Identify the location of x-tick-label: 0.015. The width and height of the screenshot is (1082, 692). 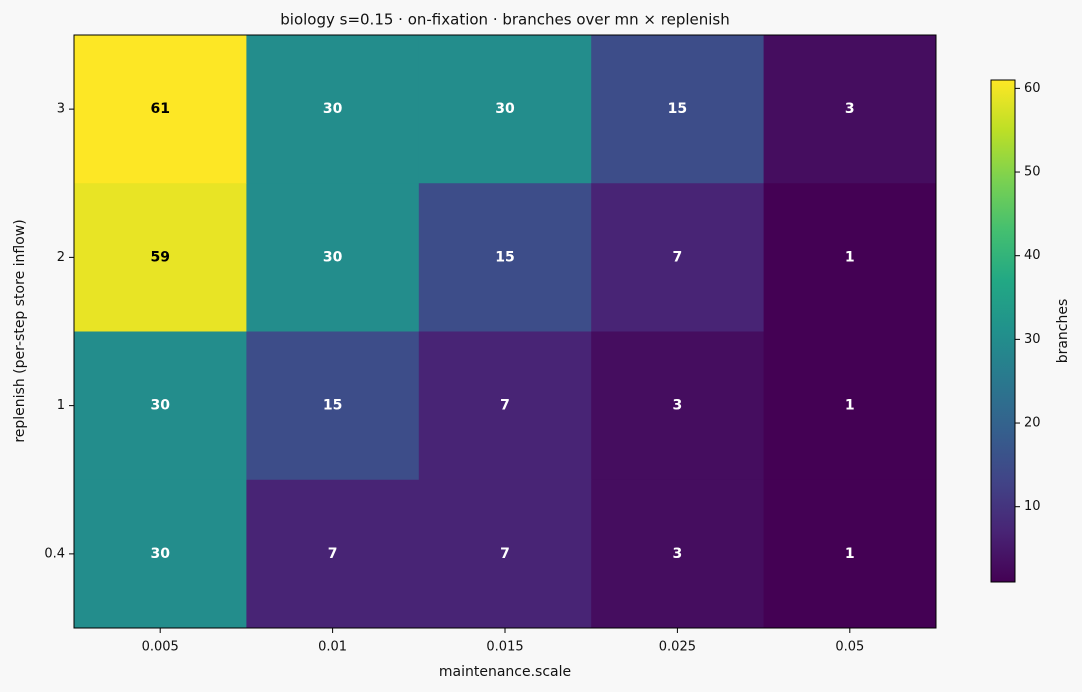
(504, 647).